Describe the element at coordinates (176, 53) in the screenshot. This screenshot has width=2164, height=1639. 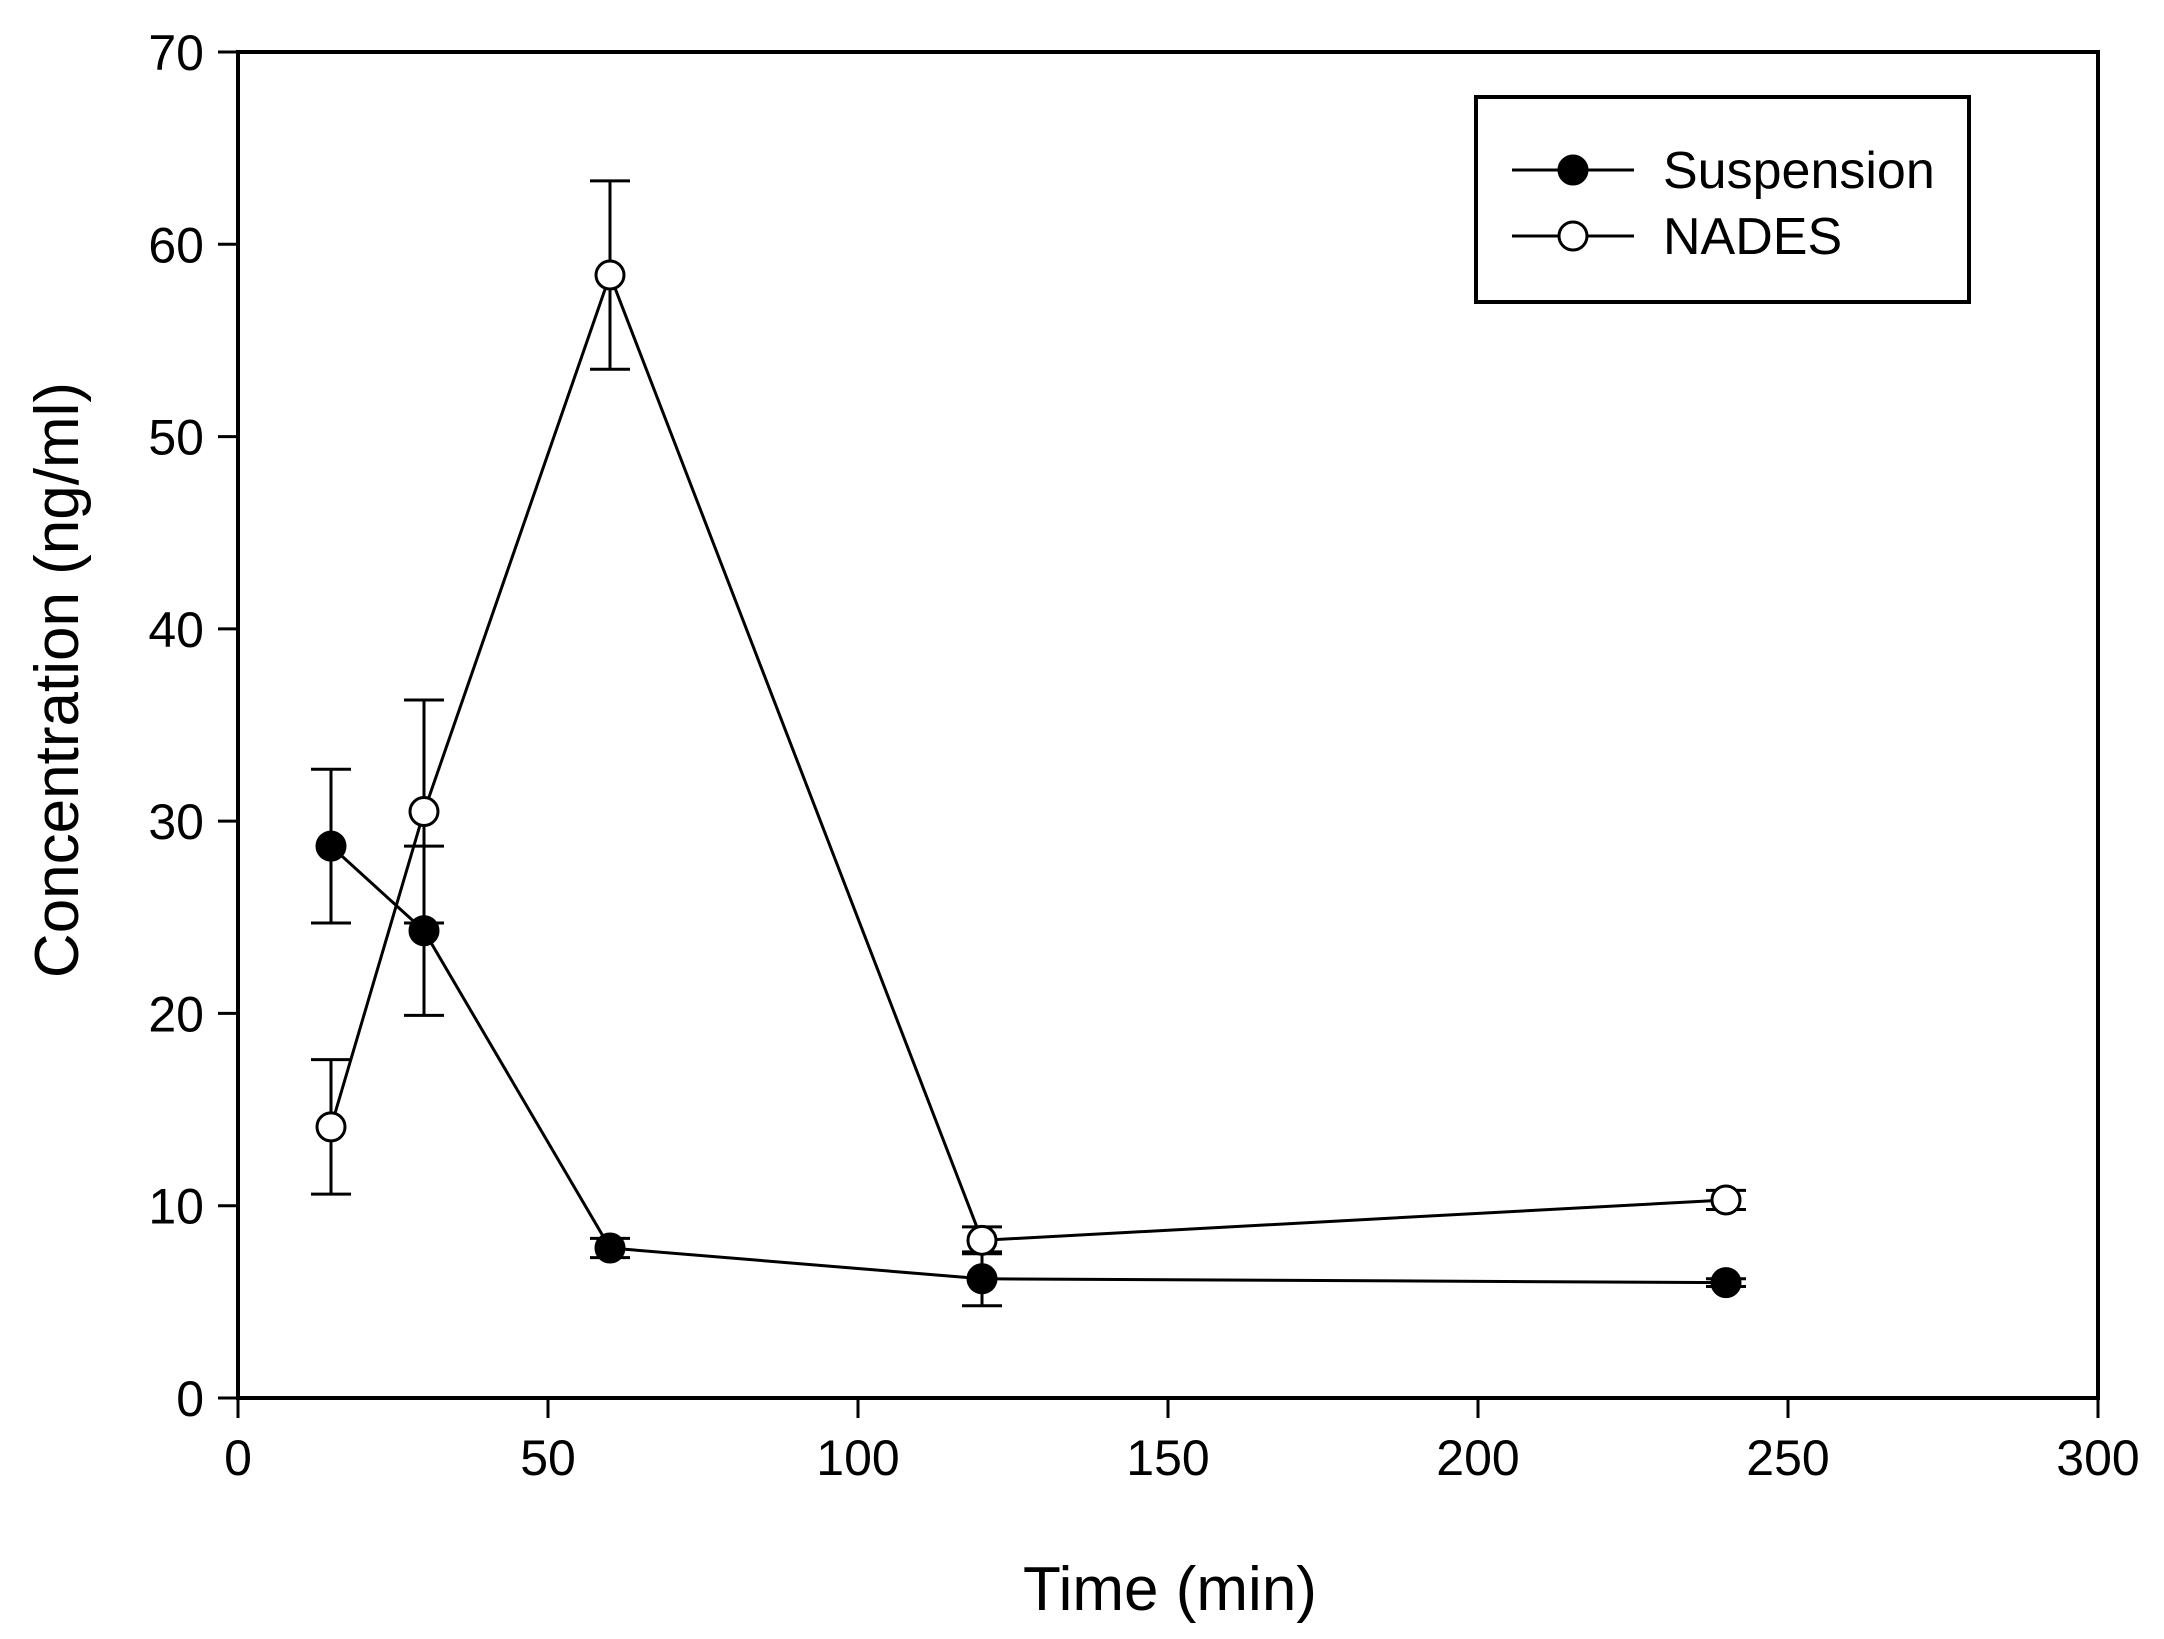
I see `y-tick-label: 70` at that location.